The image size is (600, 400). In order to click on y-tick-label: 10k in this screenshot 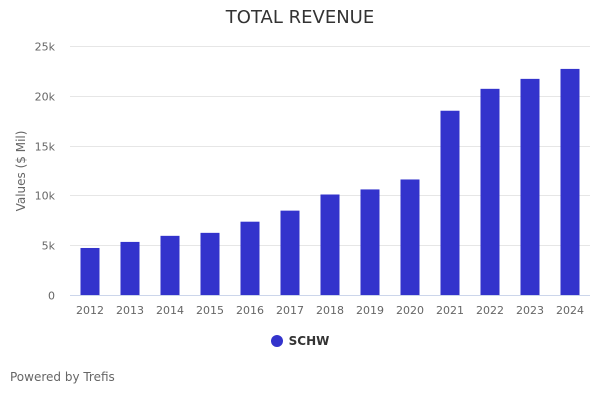, I will do `click(45, 196)`.